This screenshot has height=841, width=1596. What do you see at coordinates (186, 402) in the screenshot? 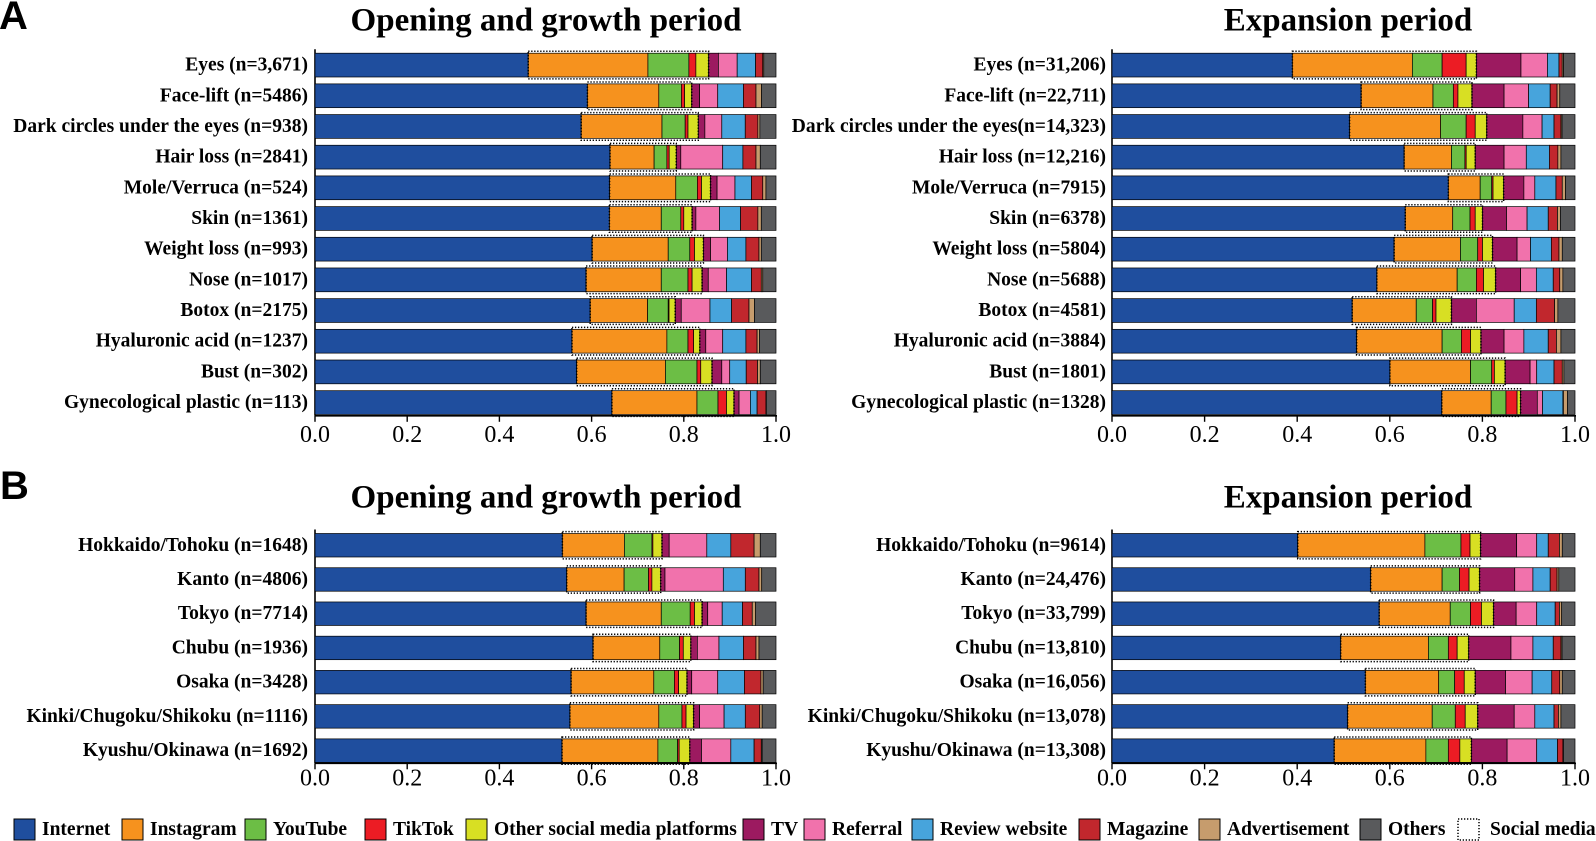
I see `svg-text: Gynecological plastic (n=113)` at bounding box center [186, 402].